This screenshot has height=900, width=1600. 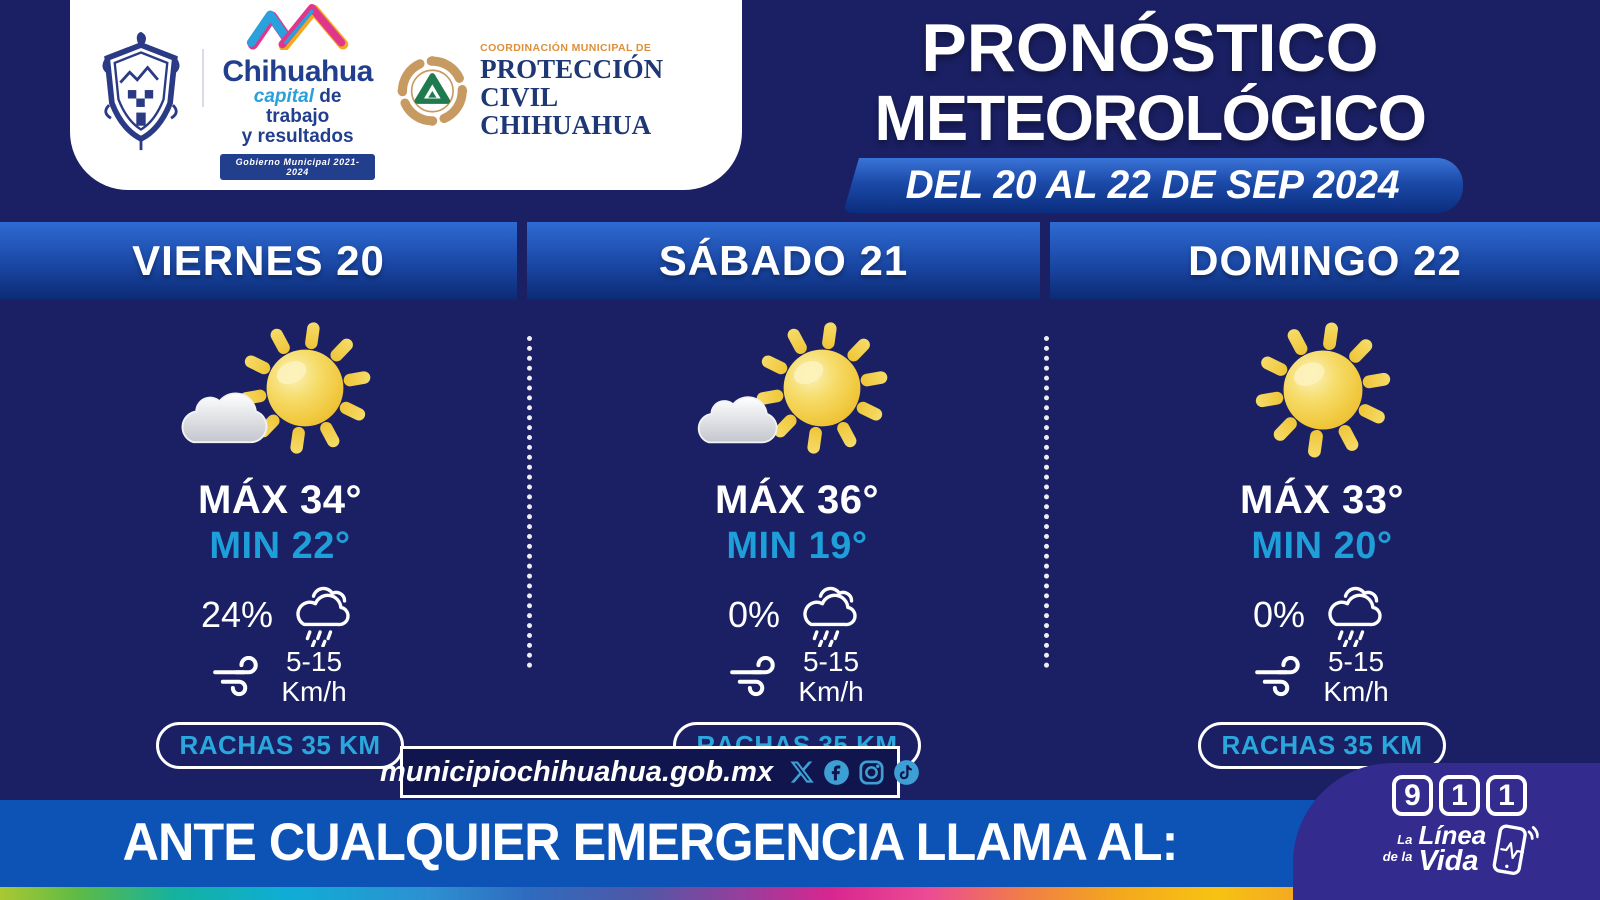 I want to click on min-temp: MIN 20°, so click(x=1322, y=546).